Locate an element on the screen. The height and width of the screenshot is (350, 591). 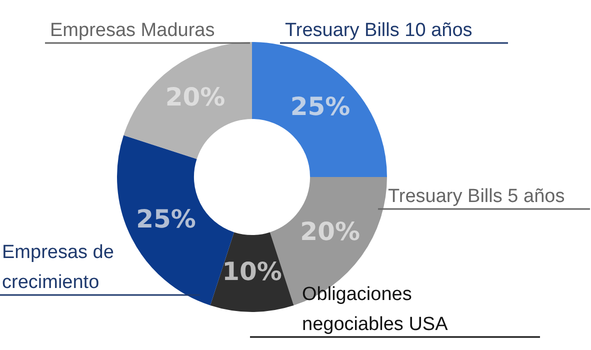
slice-label: Empresas de crecimiento is located at coordinates (58, 267).